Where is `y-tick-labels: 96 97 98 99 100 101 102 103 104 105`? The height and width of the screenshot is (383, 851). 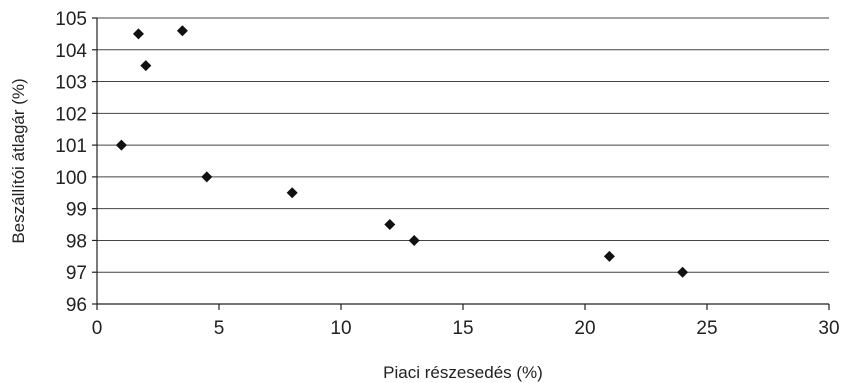 y-tick-labels: 96 97 98 99 100 101 102 103 104 105 is located at coordinates (71, 162).